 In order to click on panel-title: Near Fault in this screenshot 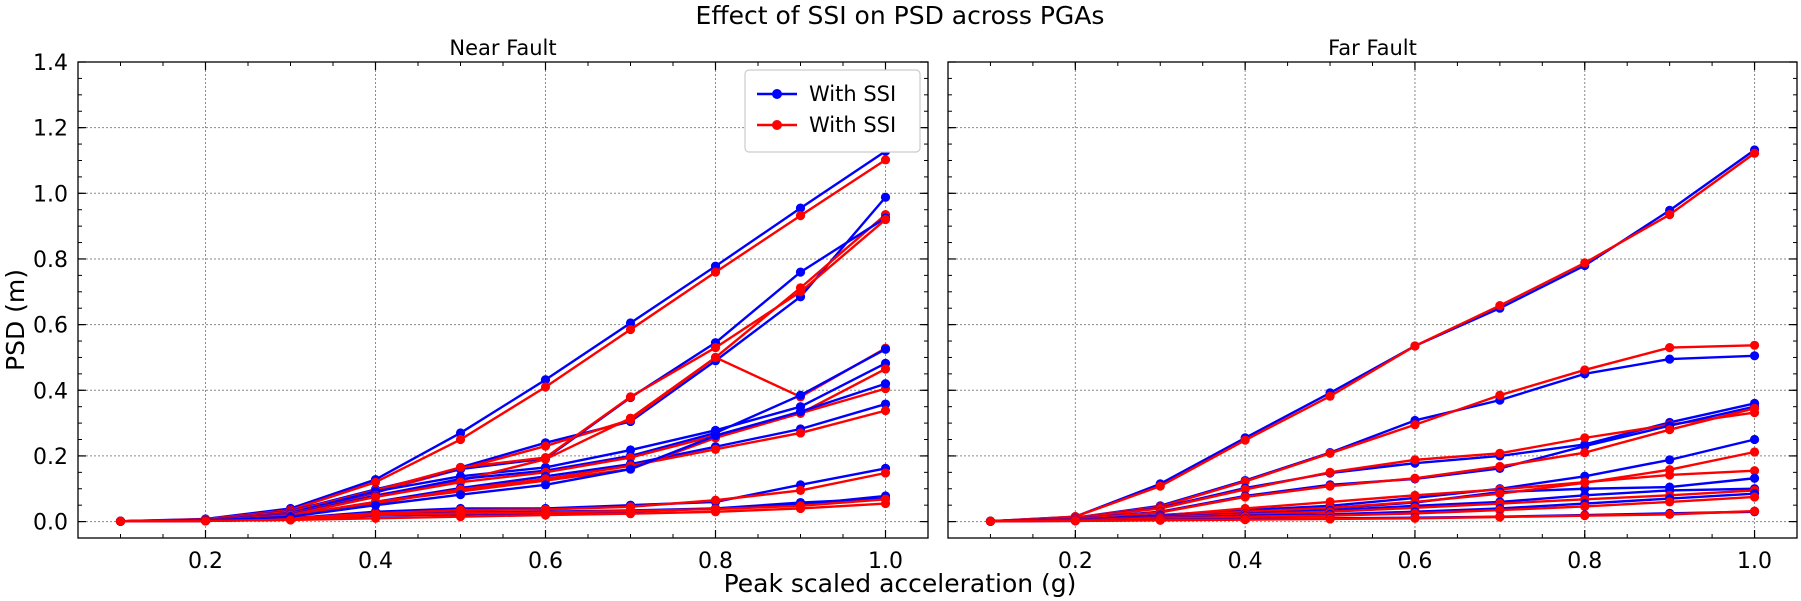, I will do `click(502, 48)`.